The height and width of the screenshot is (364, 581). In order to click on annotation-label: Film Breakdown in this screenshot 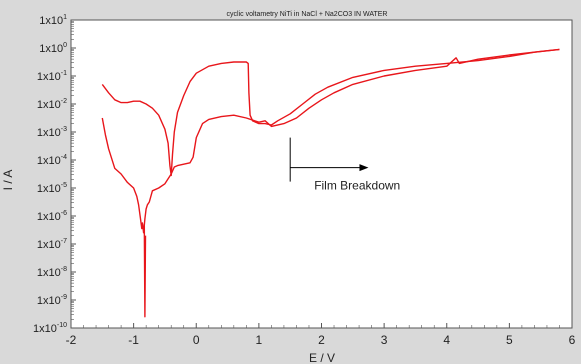, I will do `click(357, 186)`.